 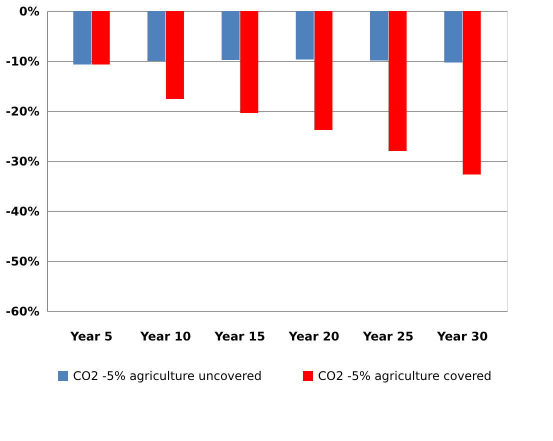 What do you see at coordinates (240, 337) in the screenshot?
I see `x-tick-label: Year 15` at bounding box center [240, 337].